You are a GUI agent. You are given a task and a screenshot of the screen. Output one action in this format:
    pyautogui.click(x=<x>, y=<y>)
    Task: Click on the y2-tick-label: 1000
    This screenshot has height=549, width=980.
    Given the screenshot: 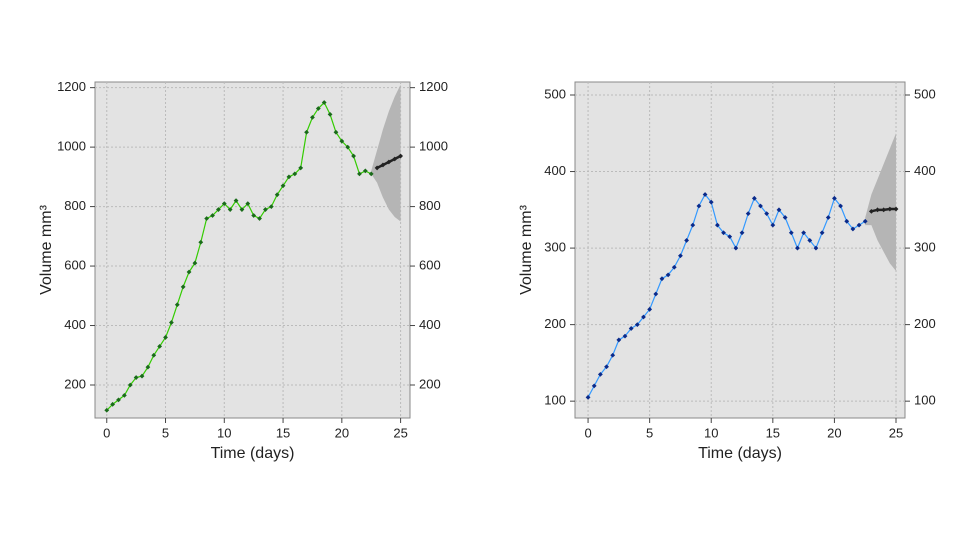 What is the action you would take?
    pyautogui.click(x=433, y=146)
    